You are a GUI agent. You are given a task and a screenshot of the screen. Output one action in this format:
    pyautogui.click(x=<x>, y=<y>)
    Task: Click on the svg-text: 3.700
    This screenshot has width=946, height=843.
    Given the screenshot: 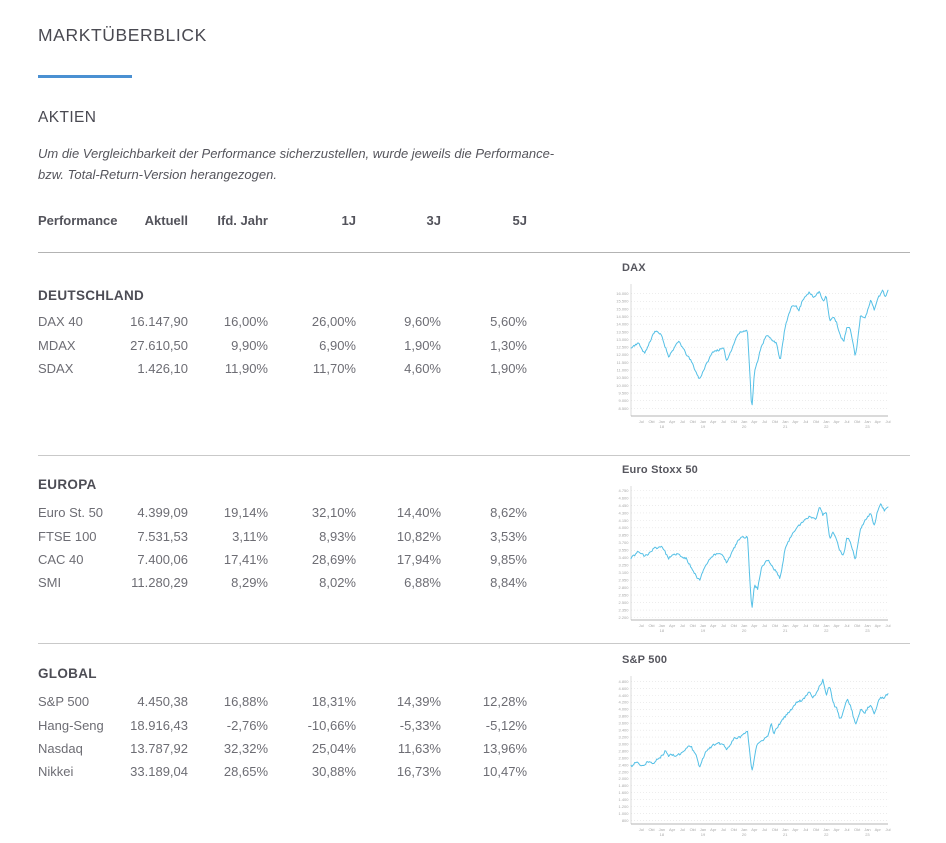 What is the action you would take?
    pyautogui.click(x=623, y=542)
    